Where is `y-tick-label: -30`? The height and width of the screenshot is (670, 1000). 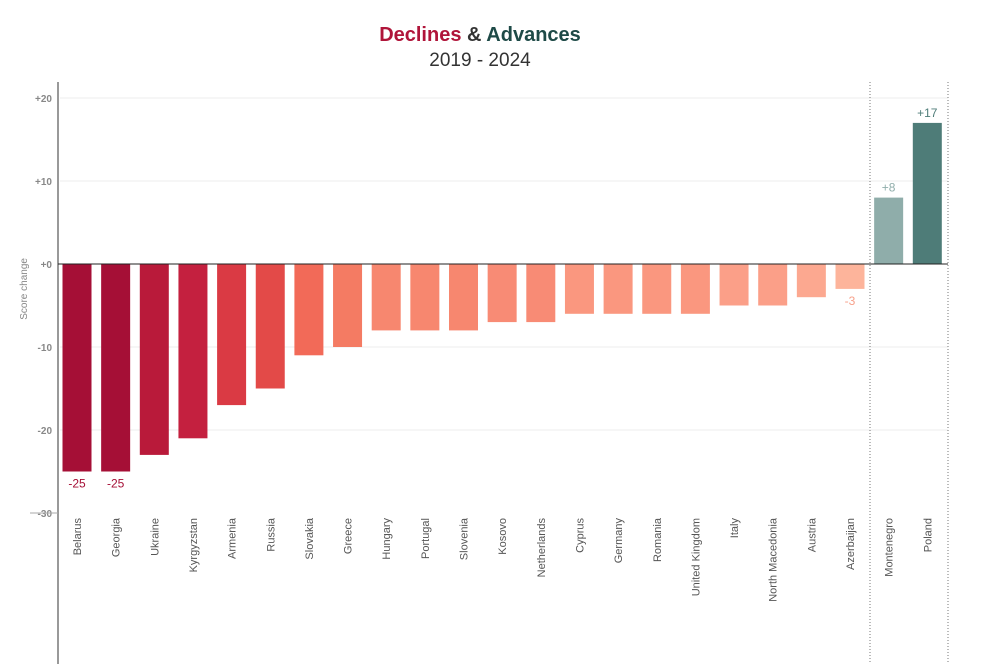 y-tick-label: -30 is located at coordinates (45, 514).